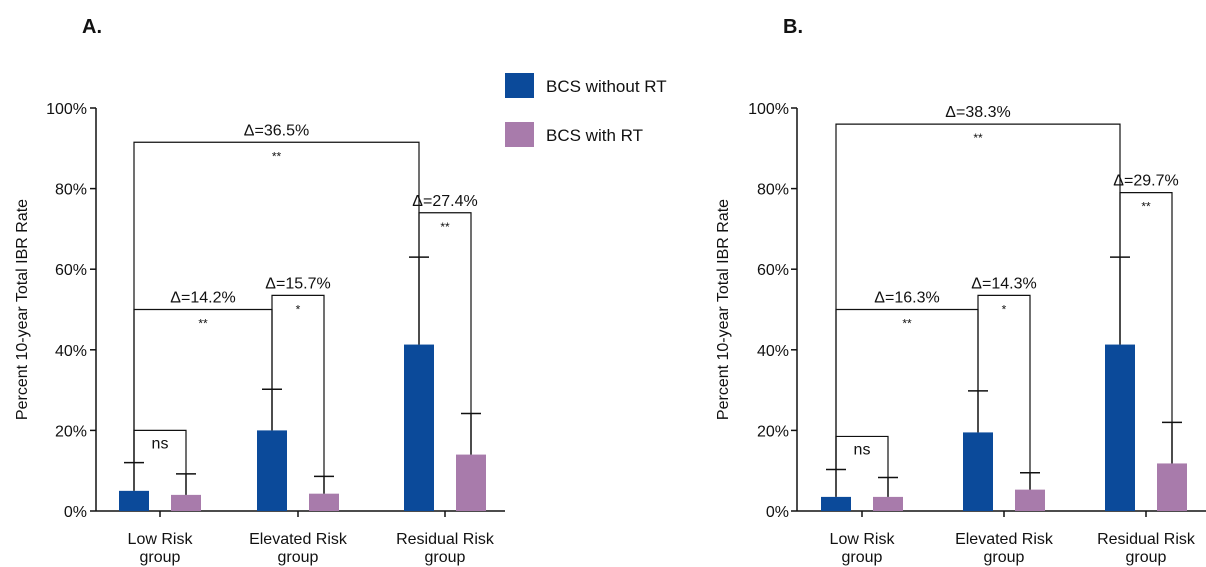 The width and height of the screenshot is (1206, 567). I want to click on delta-label: Δ=15.7%, so click(297, 283).